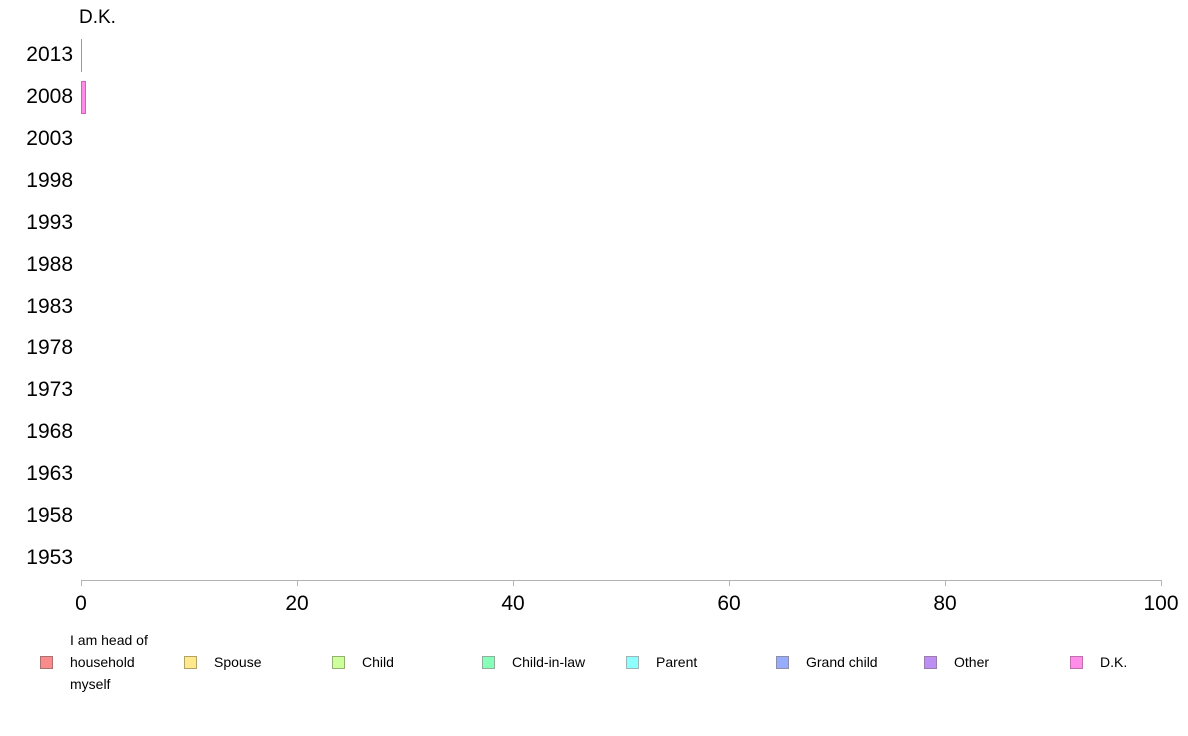 This screenshot has height=736, width=1188. What do you see at coordinates (49, 558) in the screenshot?
I see `y-axis-label: 1953` at bounding box center [49, 558].